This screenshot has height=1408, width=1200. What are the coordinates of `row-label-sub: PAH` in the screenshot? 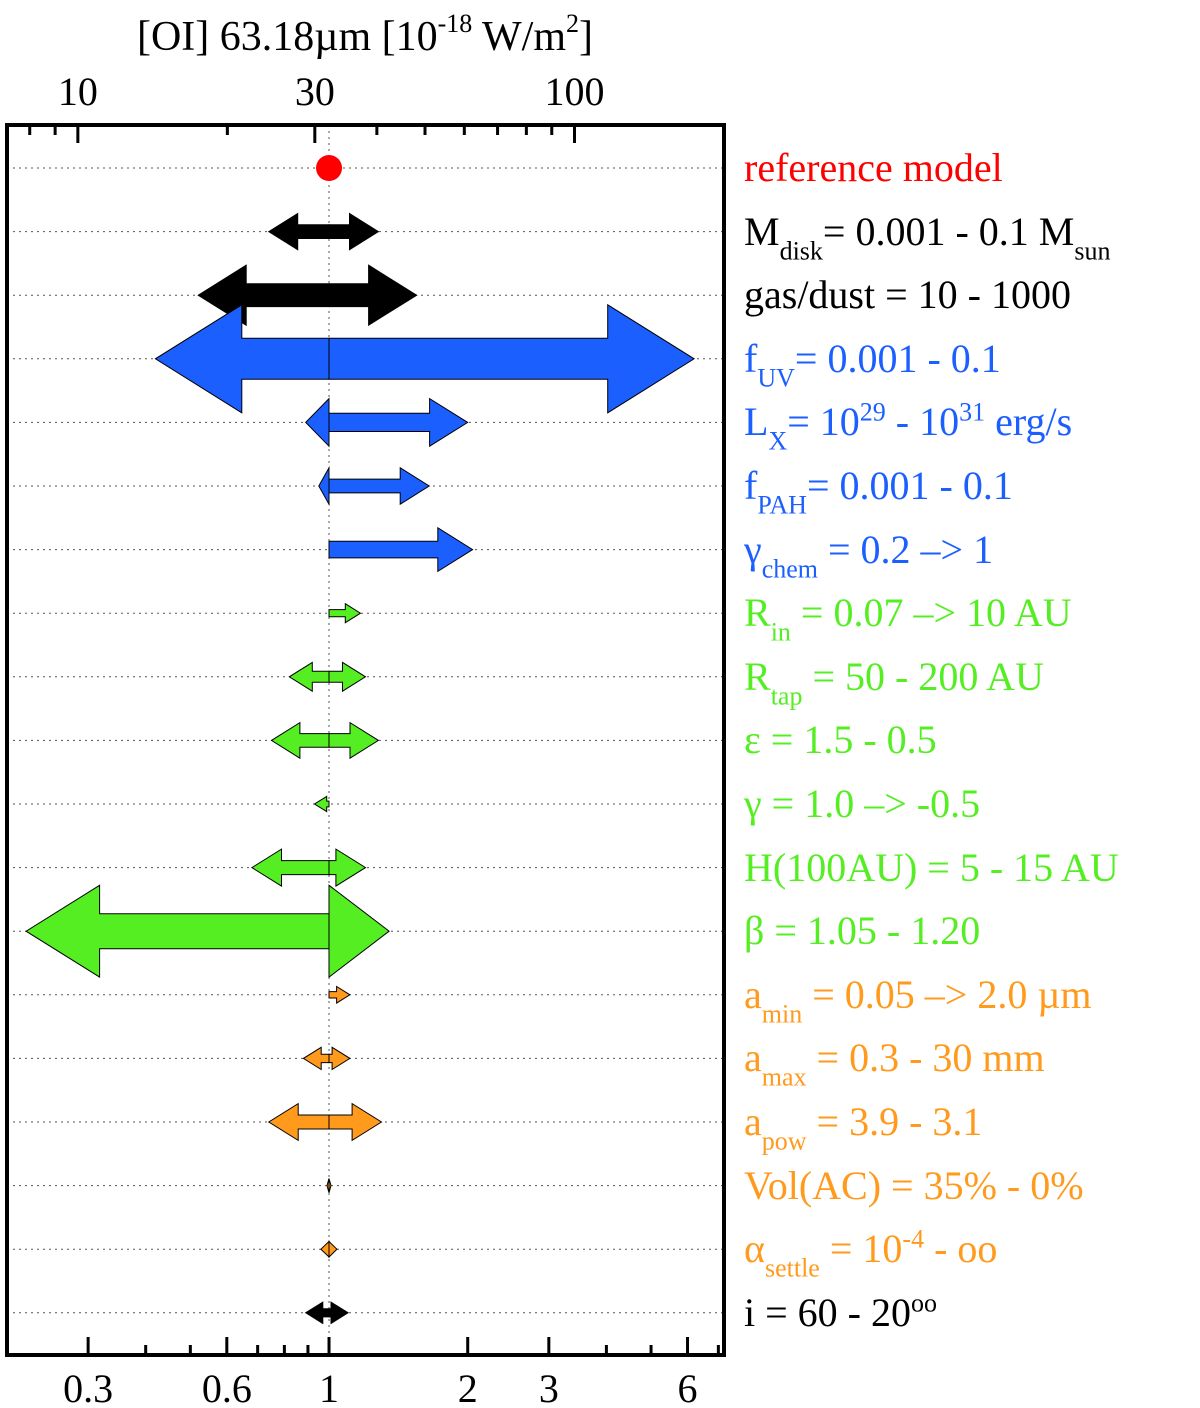 It's located at (782, 505).